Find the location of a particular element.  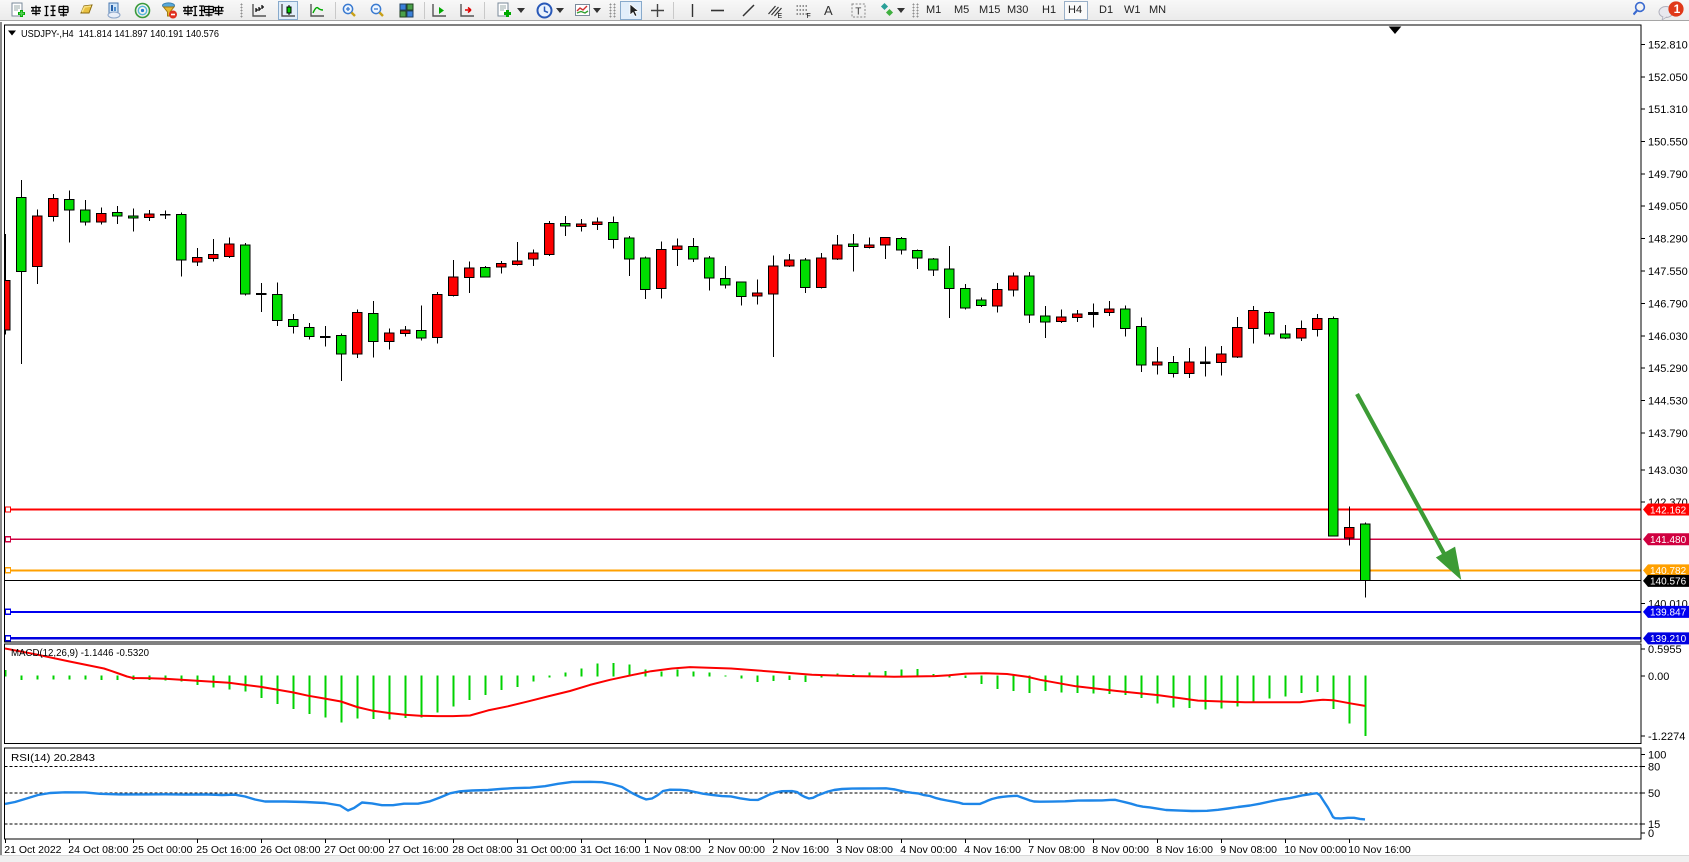

svg-text: 9 Nov 08:00 is located at coordinates (1248, 850).